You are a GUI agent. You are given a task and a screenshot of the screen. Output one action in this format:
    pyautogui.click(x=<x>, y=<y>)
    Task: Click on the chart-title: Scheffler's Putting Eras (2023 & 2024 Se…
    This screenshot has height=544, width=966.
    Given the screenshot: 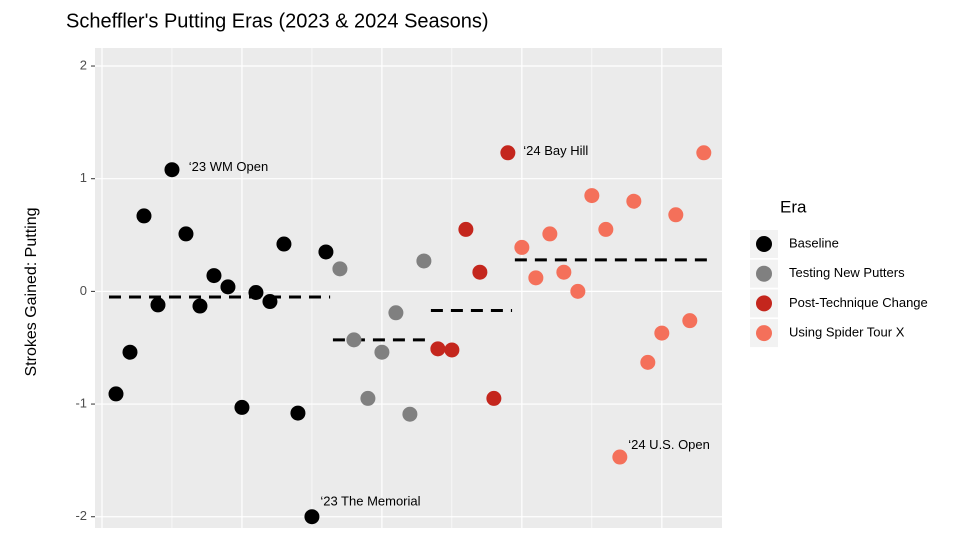 What is the action you would take?
    pyautogui.click(x=277, y=21)
    